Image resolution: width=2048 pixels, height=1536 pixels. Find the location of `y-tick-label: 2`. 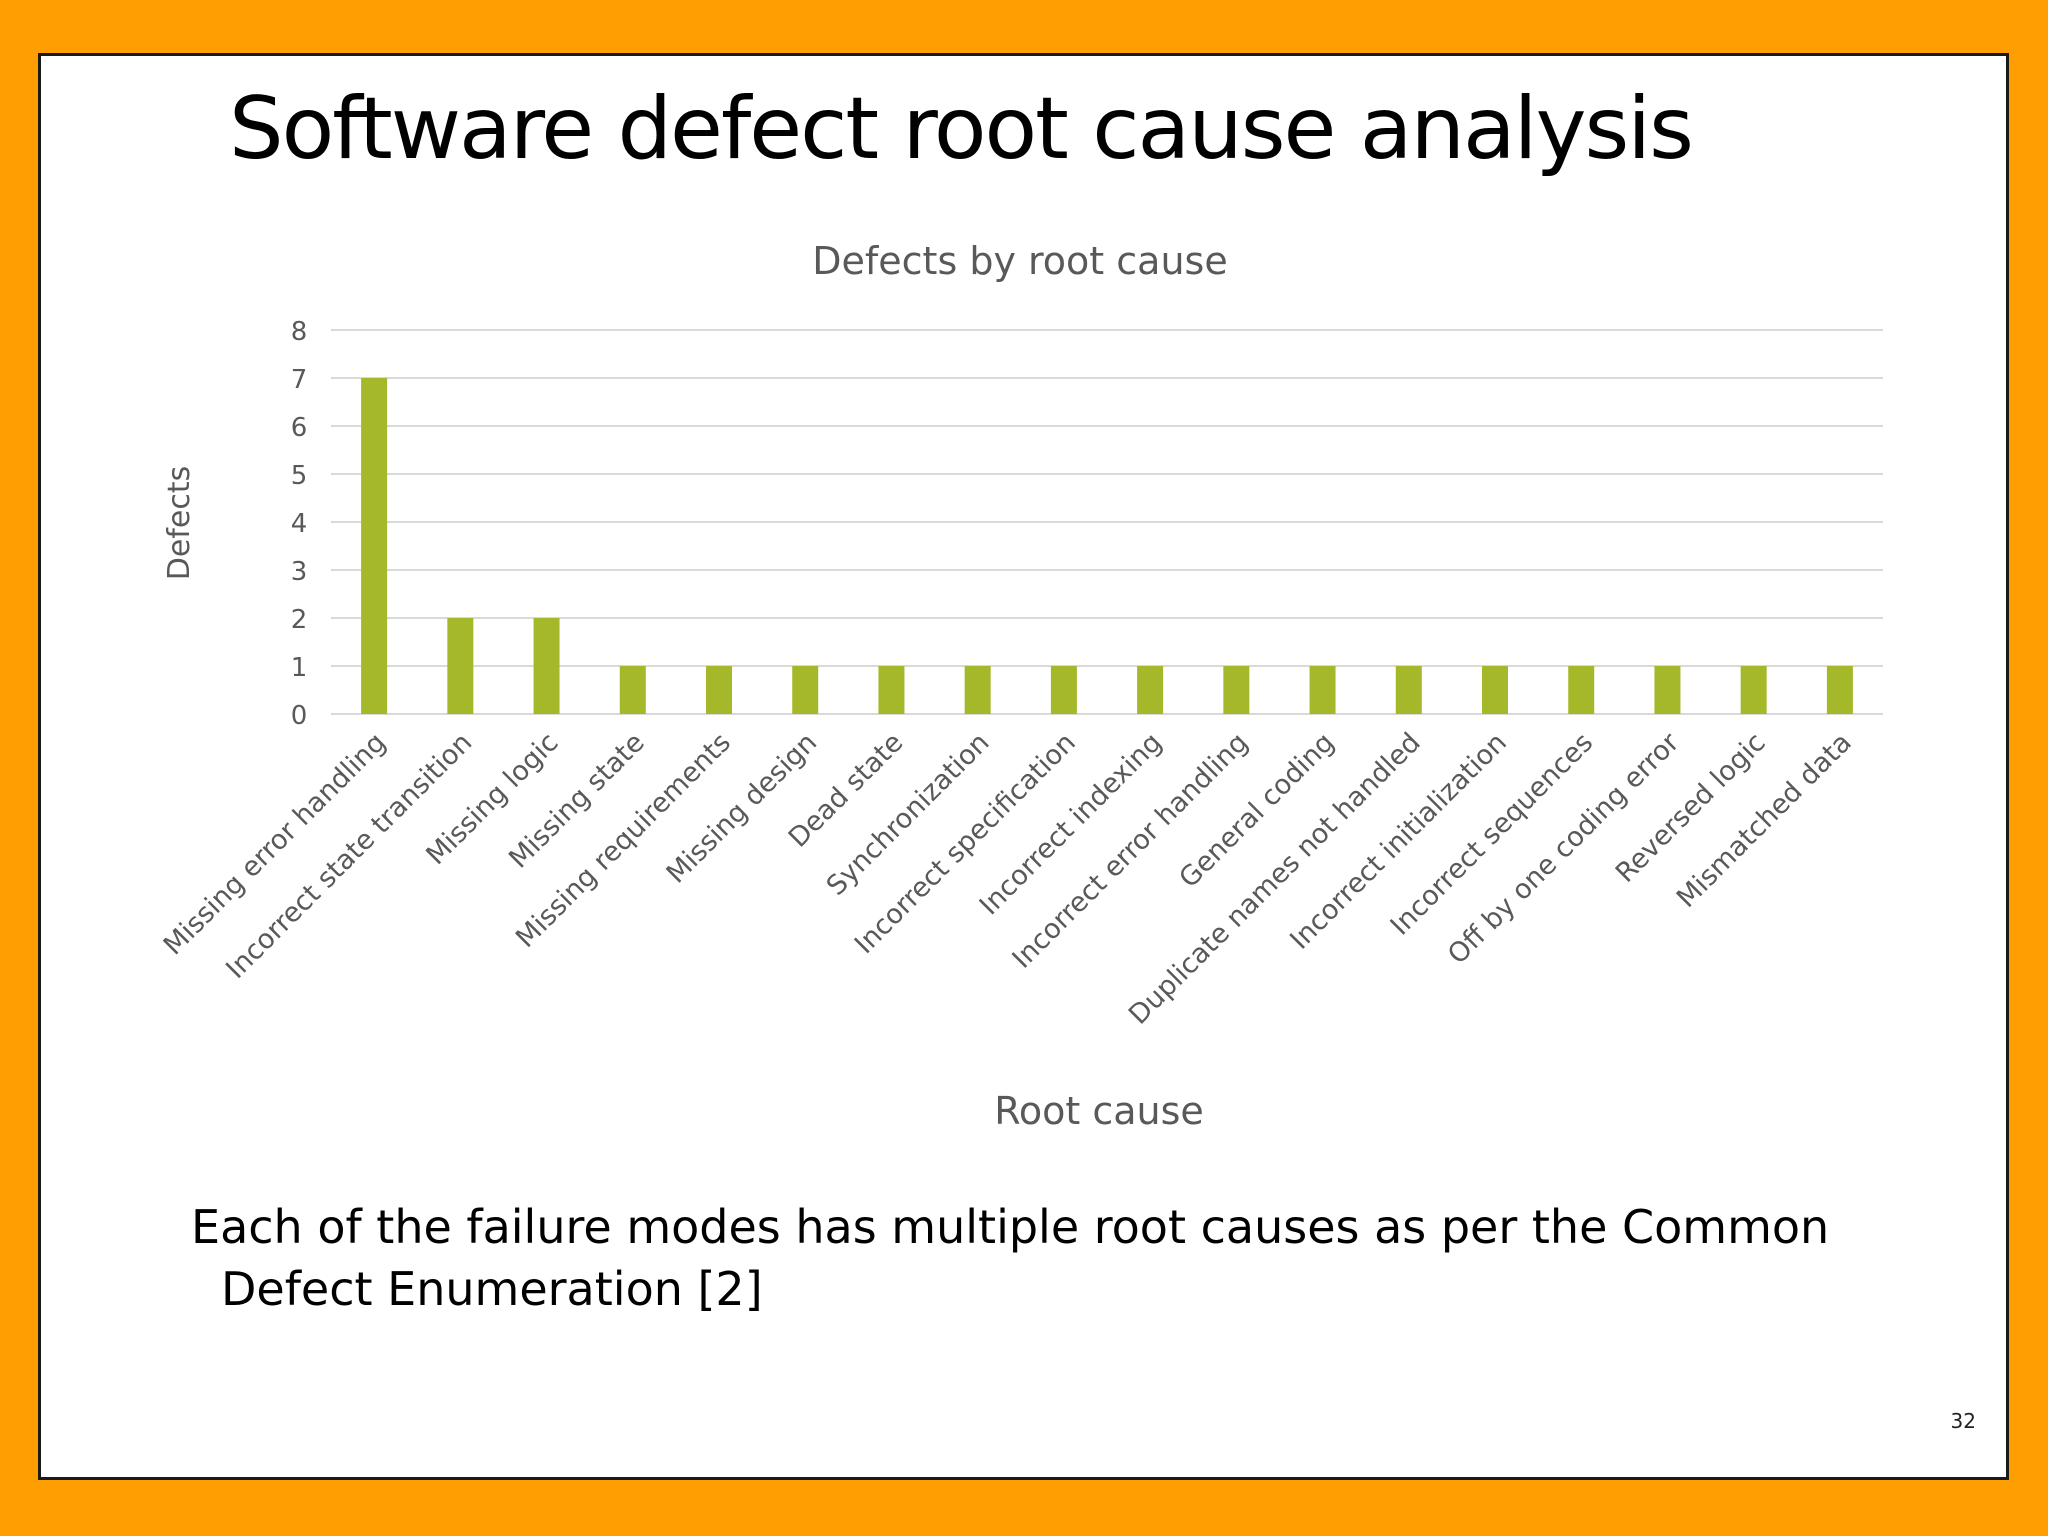

y-tick-label: 2 is located at coordinates (299, 620).